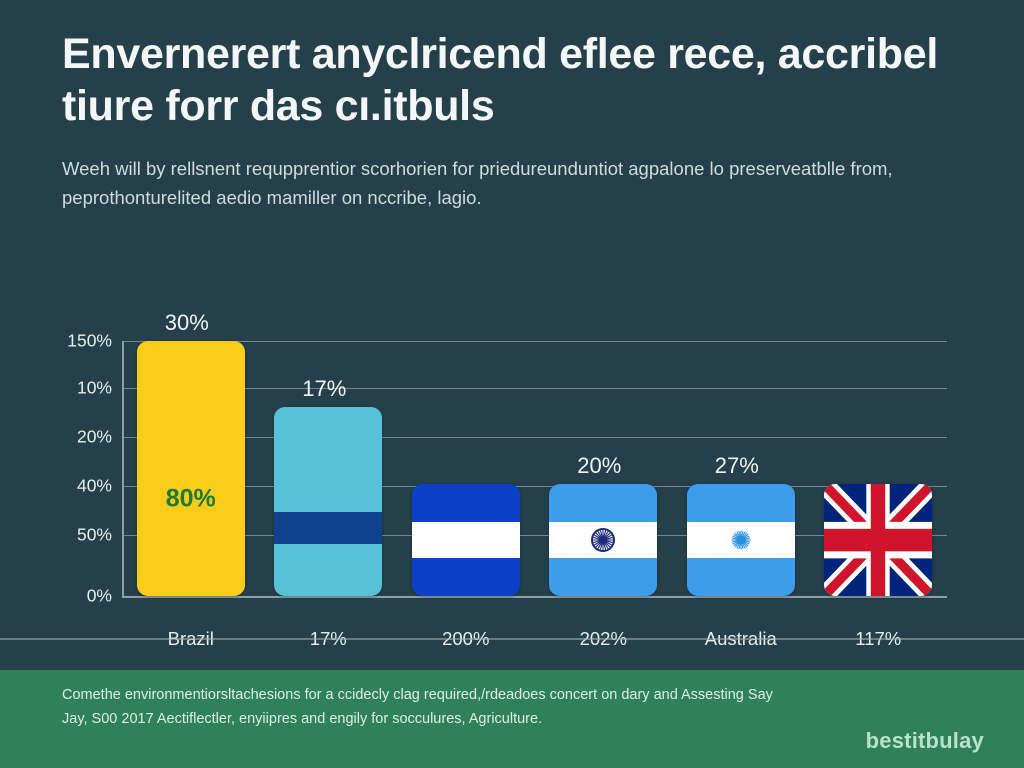  I want to click on y-axis-line, so click(123, 469).